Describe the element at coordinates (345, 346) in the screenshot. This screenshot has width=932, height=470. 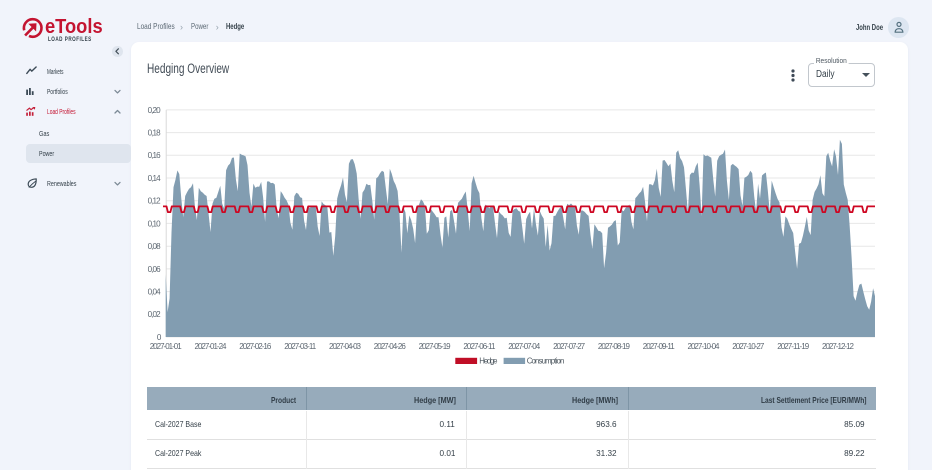
I see `svg-text: 2027-04-03` at that location.